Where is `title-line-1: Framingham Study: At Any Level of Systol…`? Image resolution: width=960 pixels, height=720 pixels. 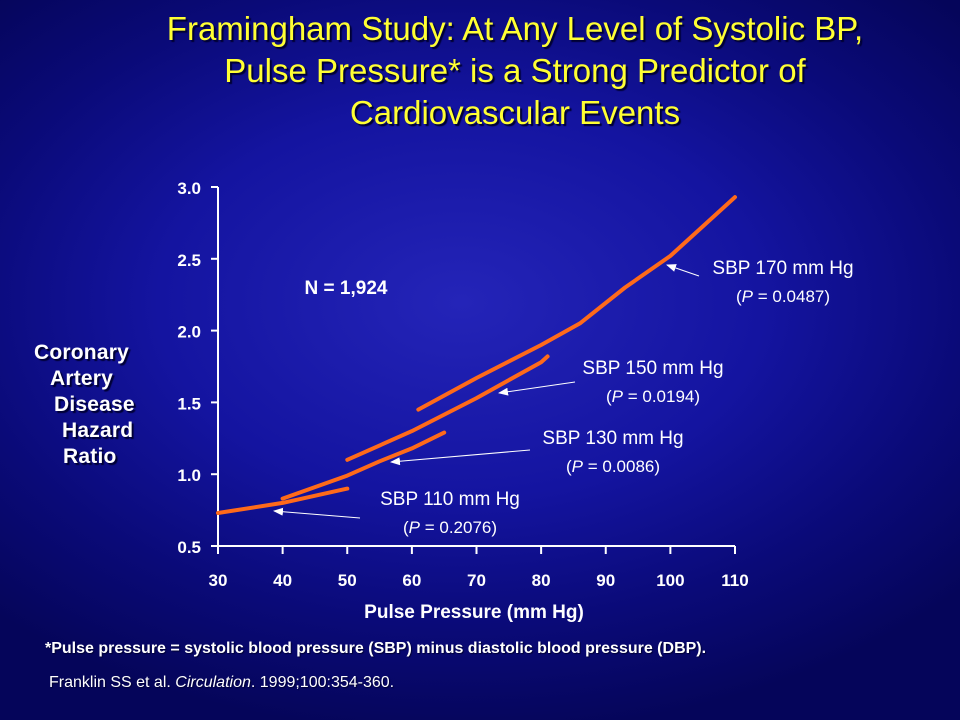
title-line-1: Framingham Study: At Any Level of Systol… is located at coordinates (515, 28).